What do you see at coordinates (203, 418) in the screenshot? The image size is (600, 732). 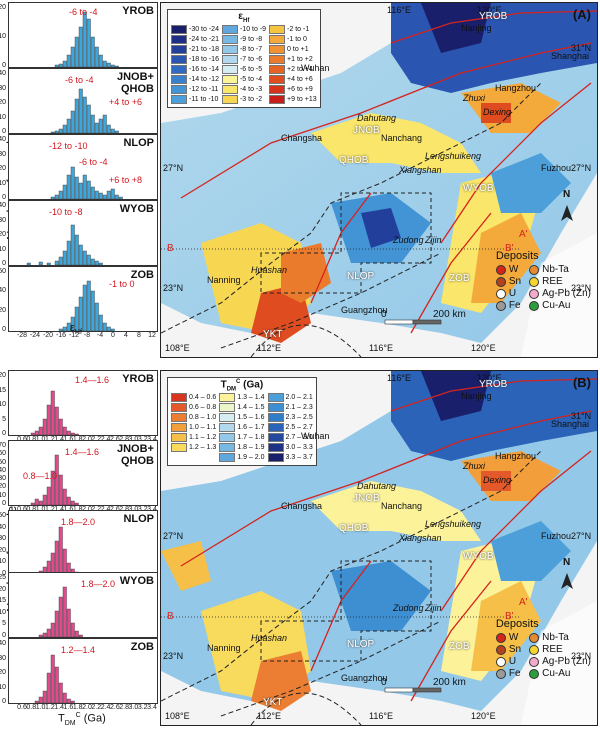 I see `legend-label: 0.8 – 1.0` at bounding box center [203, 418].